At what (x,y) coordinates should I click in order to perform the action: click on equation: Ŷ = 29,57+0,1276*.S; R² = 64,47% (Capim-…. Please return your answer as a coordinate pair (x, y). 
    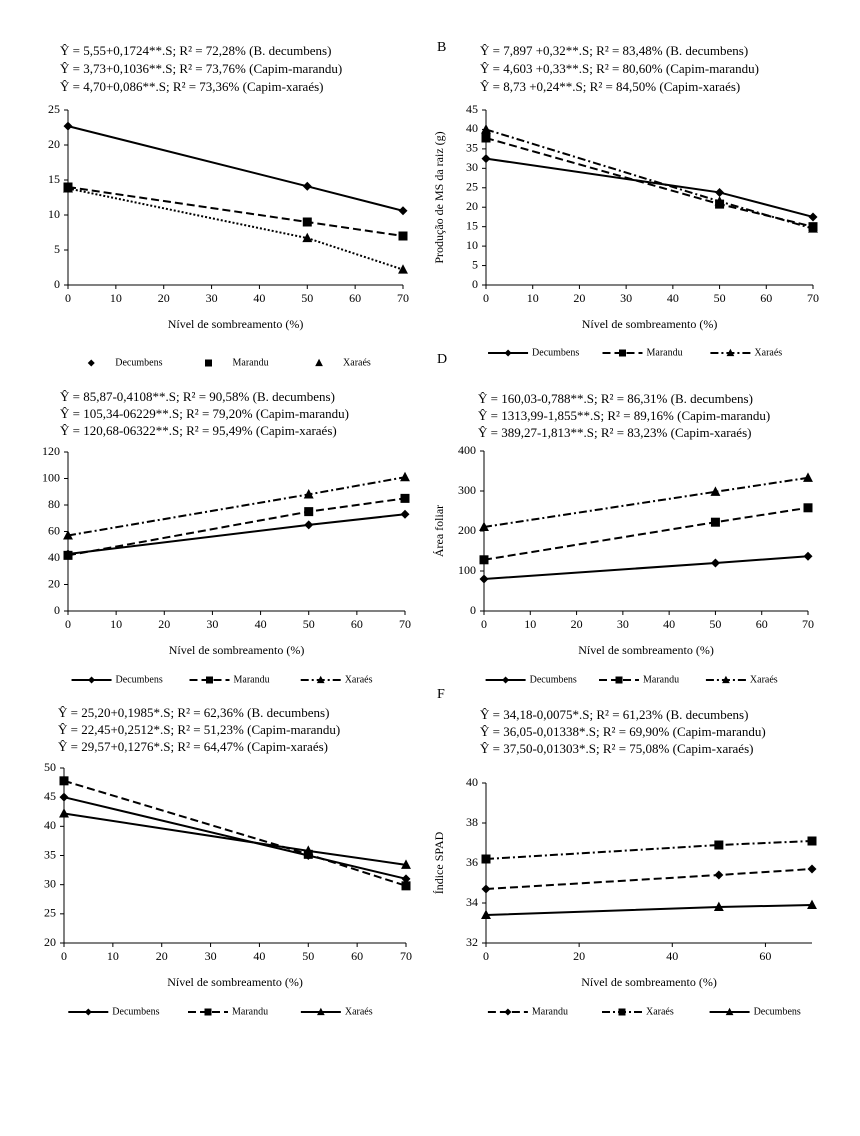
    Looking at the image, I should click on (193, 746).